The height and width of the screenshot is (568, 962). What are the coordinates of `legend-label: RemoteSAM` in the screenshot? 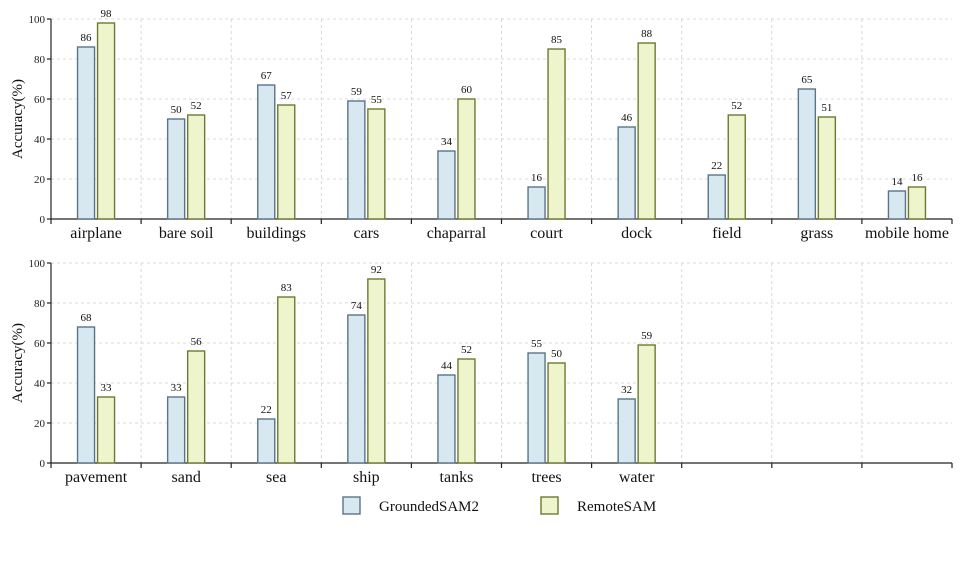 It's located at (616, 507).